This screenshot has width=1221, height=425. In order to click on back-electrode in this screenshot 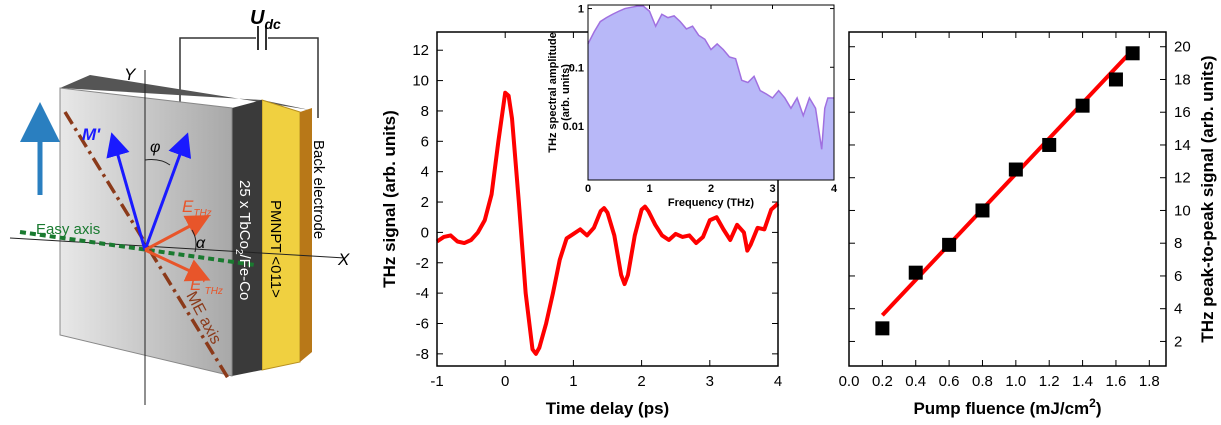, I will do `click(306, 235)`.